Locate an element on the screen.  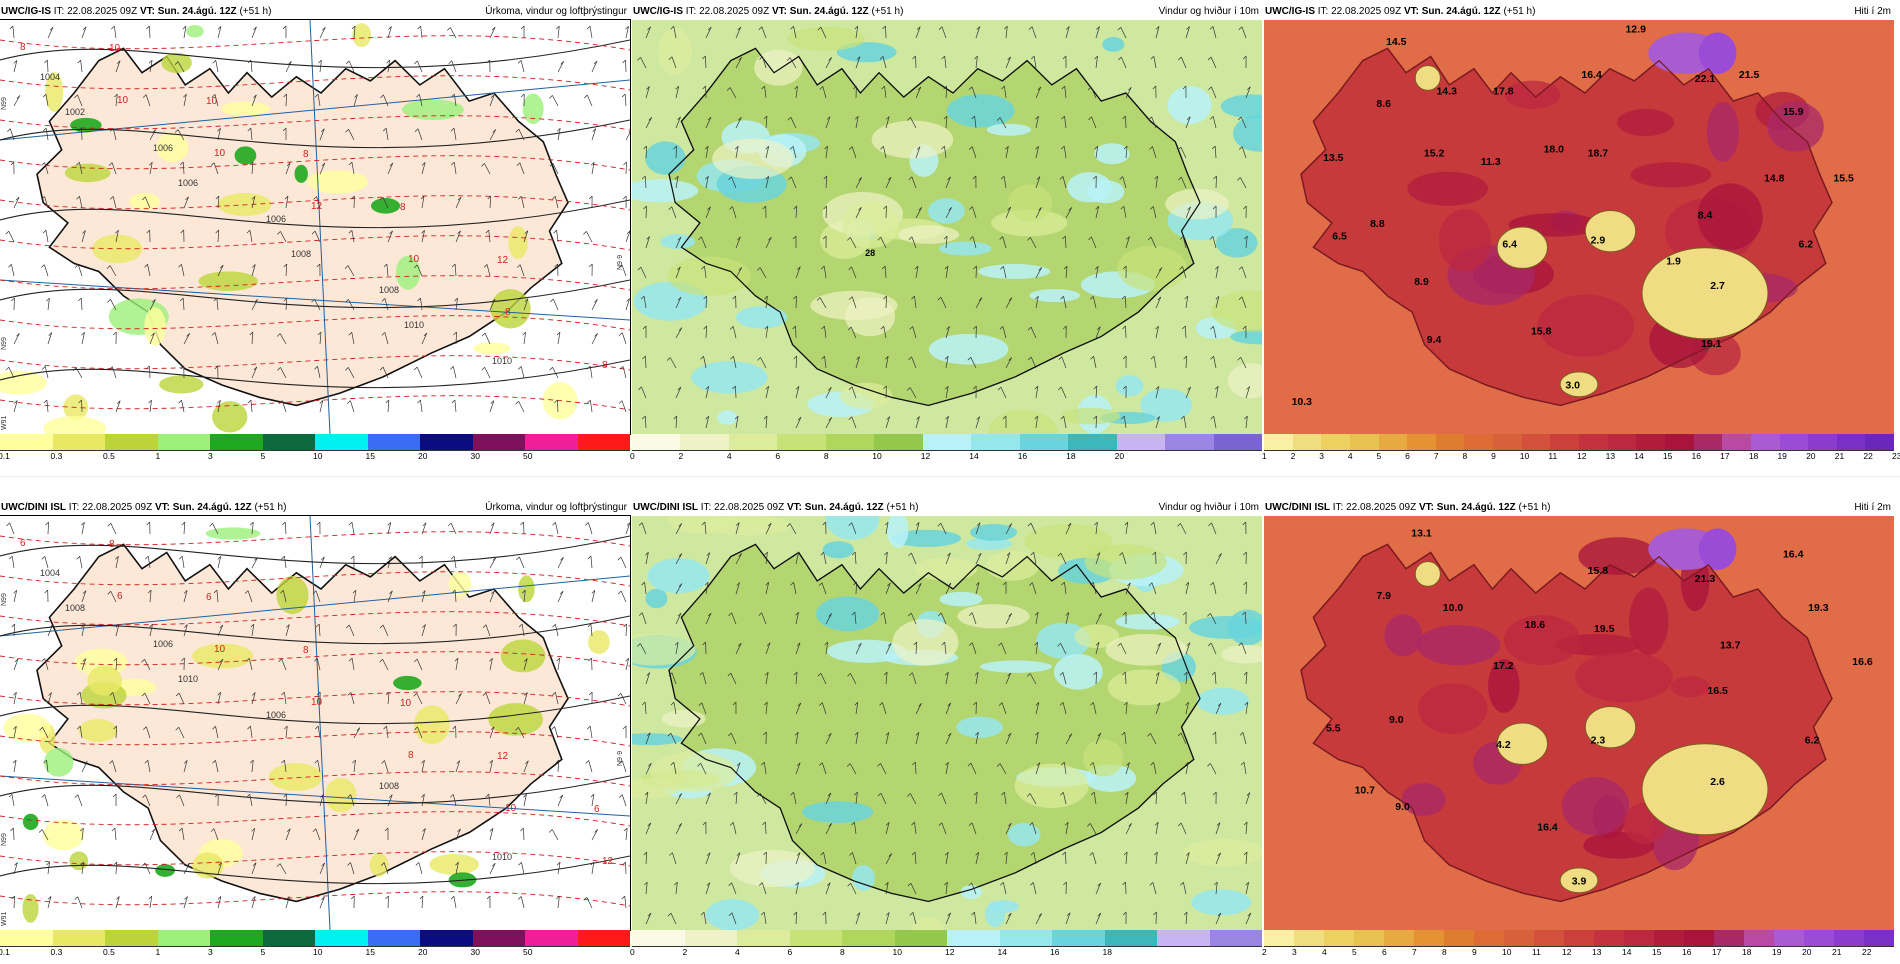
temperature-label: 6.2 is located at coordinates (1812, 741).